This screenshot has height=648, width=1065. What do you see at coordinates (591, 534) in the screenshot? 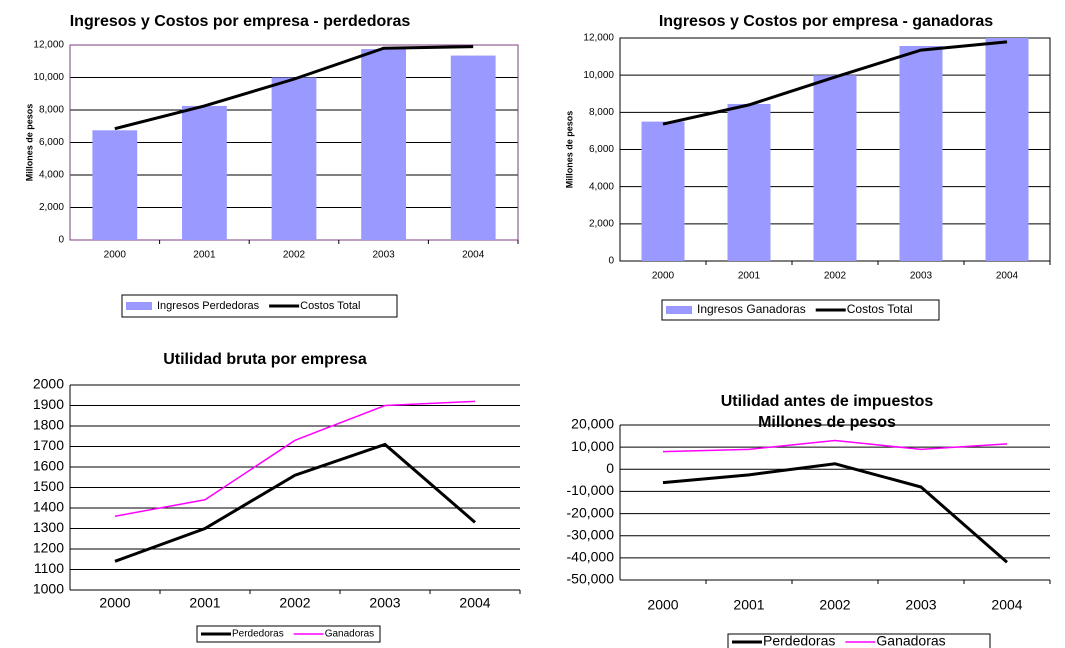
I see `y-tick-label: -30,000` at bounding box center [591, 534].